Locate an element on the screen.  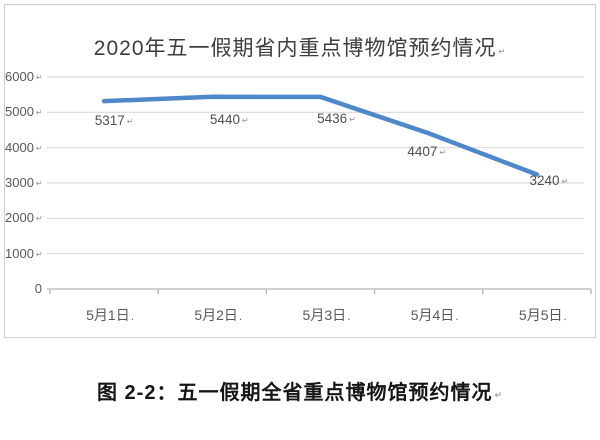
data-label-text: 5440 is located at coordinates (224, 119).